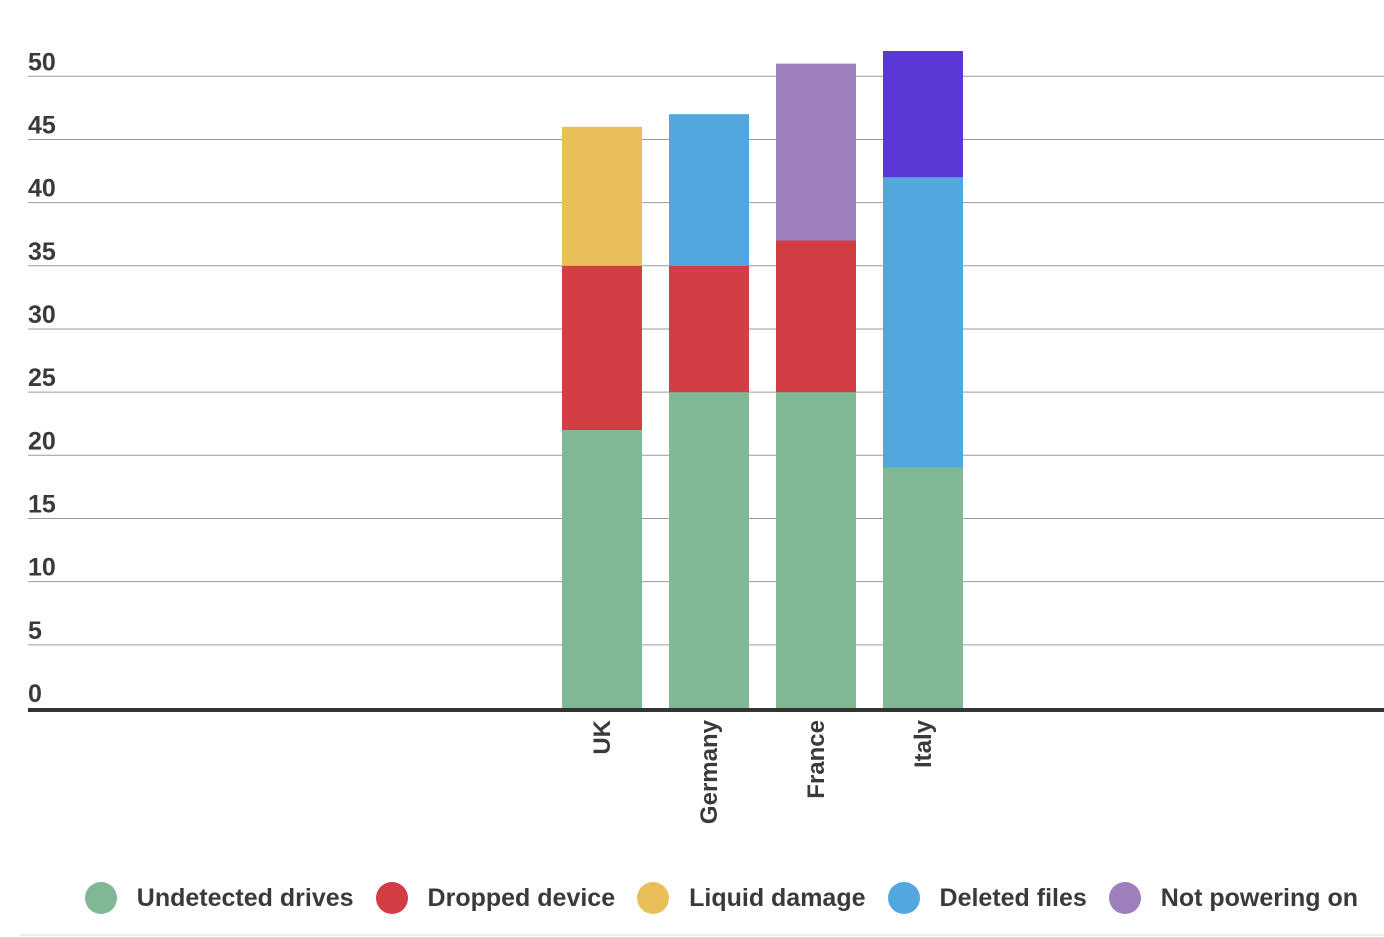 The width and height of the screenshot is (1384, 937). I want to click on x-tick-label: UK, so click(602, 736).